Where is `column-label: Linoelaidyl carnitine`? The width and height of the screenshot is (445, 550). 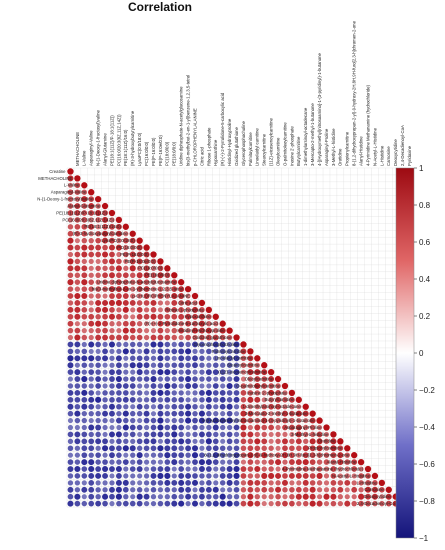 column-label: Linoelaidyl carnitine is located at coordinates (257, 147).